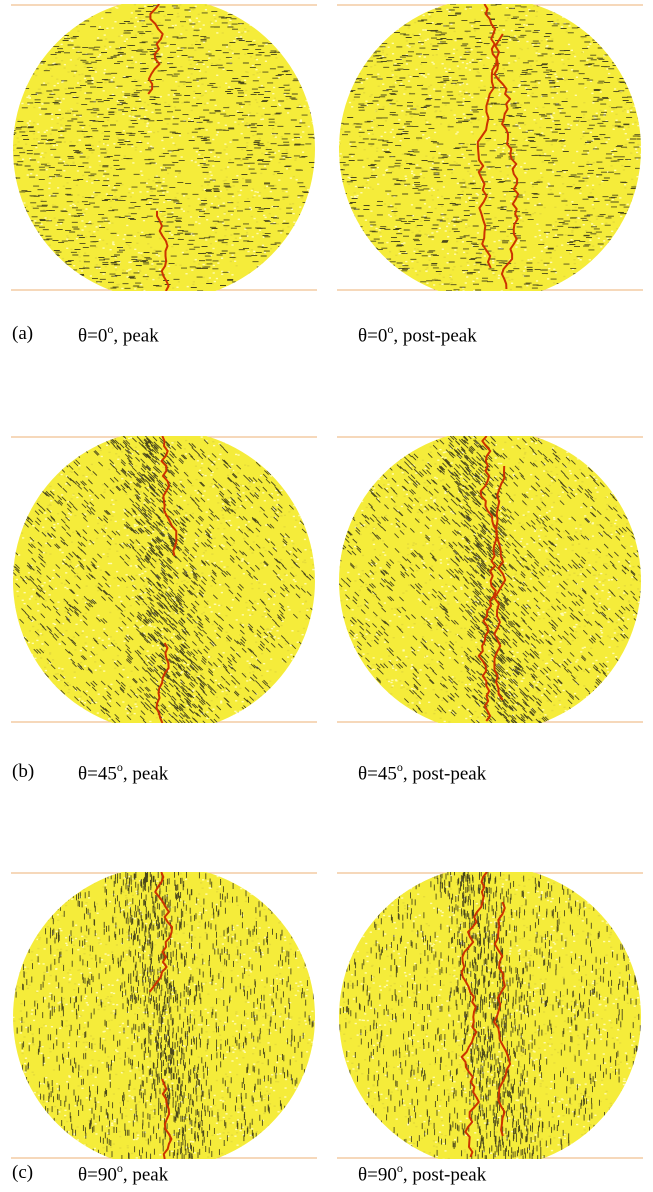 The height and width of the screenshot is (1192, 653). I want to click on disk-b-peak-svg, so click(164, 579).